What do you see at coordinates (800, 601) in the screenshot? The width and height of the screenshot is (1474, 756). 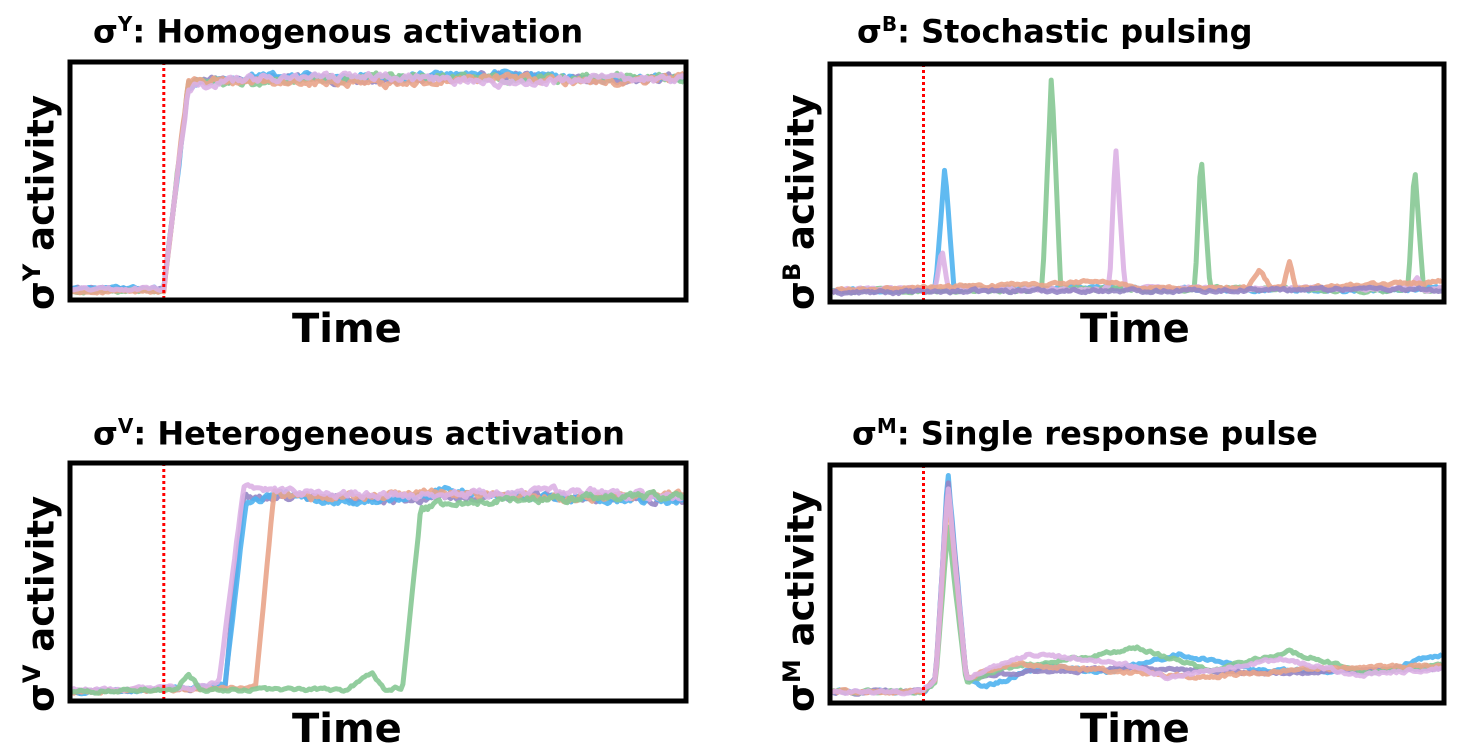 I see `y-axis-label: σM activity` at bounding box center [800, 601].